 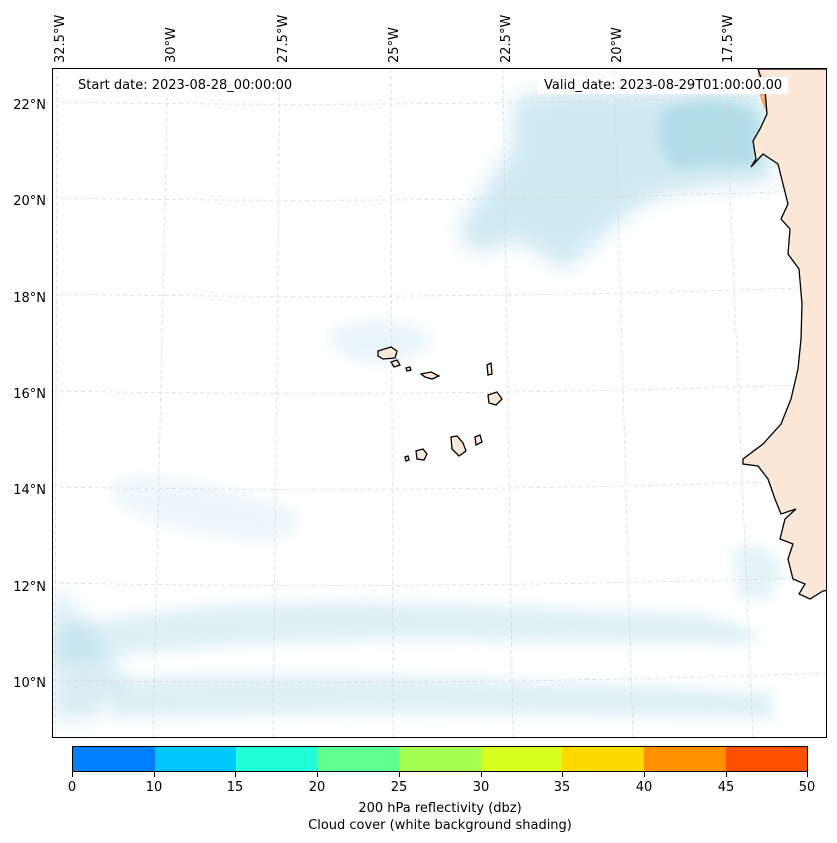 What do you see at coordinates (29, 394) in the screenshot?
I see `lat-label-16n: 16°N` at bounding box center [29, 394].